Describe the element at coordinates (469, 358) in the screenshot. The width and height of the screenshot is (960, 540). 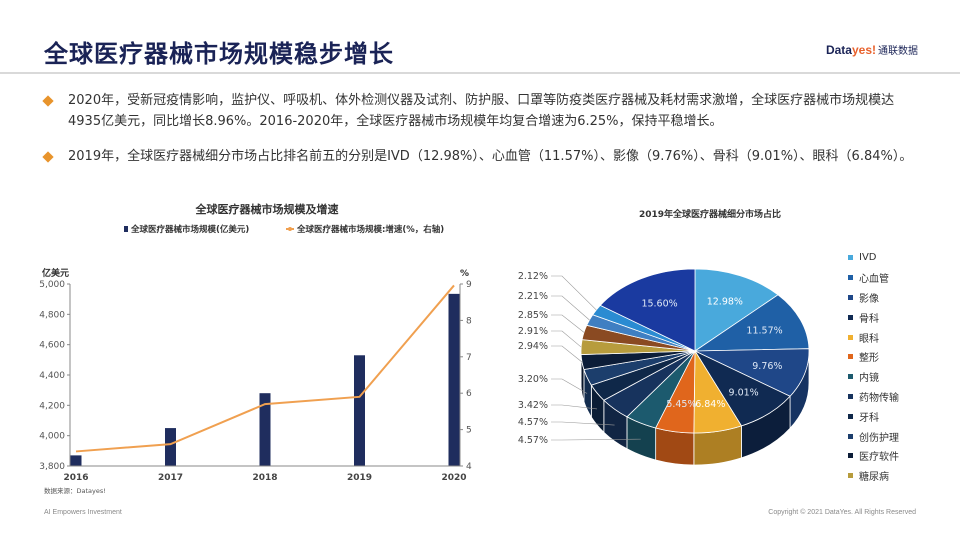
I see `y2-axis-tick-label: 7` at that location.